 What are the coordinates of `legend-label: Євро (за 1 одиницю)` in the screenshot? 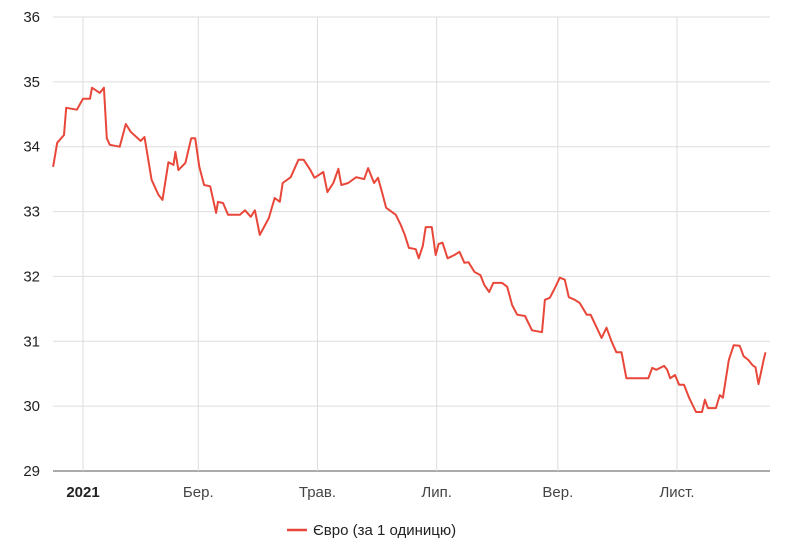 It's located at (384, 530).